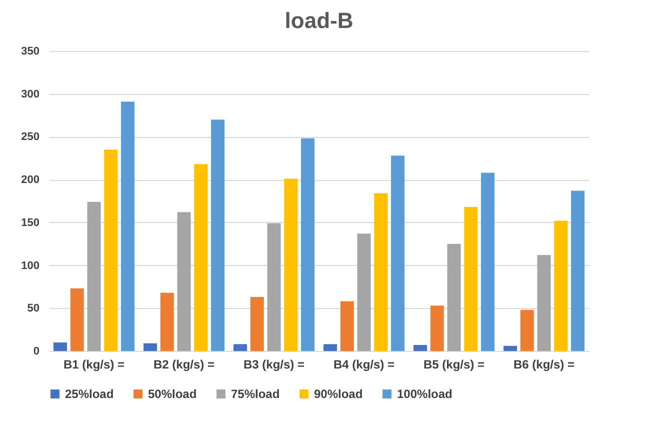 The image size is (661, 439). What do you see at coordinates (30, 180) in the screenshot?
I see `y-tick-label: 200` at bounding box center [30, 180].